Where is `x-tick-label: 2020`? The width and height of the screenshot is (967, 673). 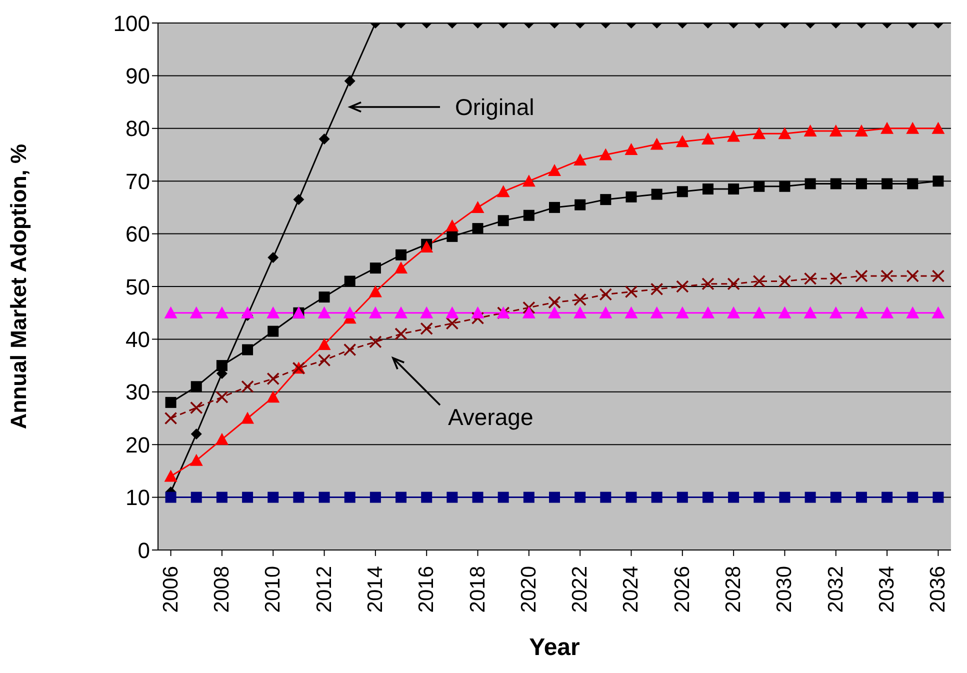 x-tick-label: 2020 is located at coordinates (528, 589).